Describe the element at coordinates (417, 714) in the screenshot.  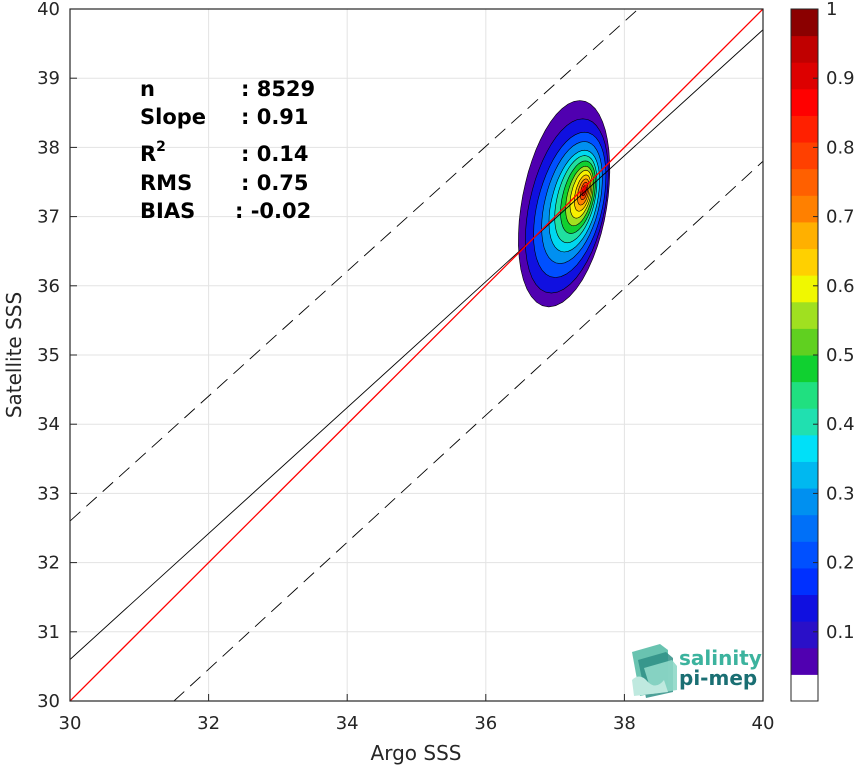
I see `x-axis-ticks: 30 32 34 36 38 40` at that location.